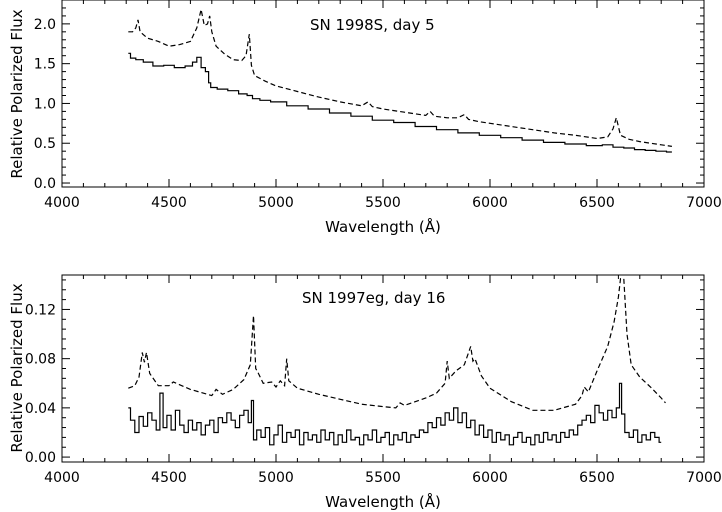  I want to click on top-y-axis-label: Relative Polarized Flux, so click(17, 93).